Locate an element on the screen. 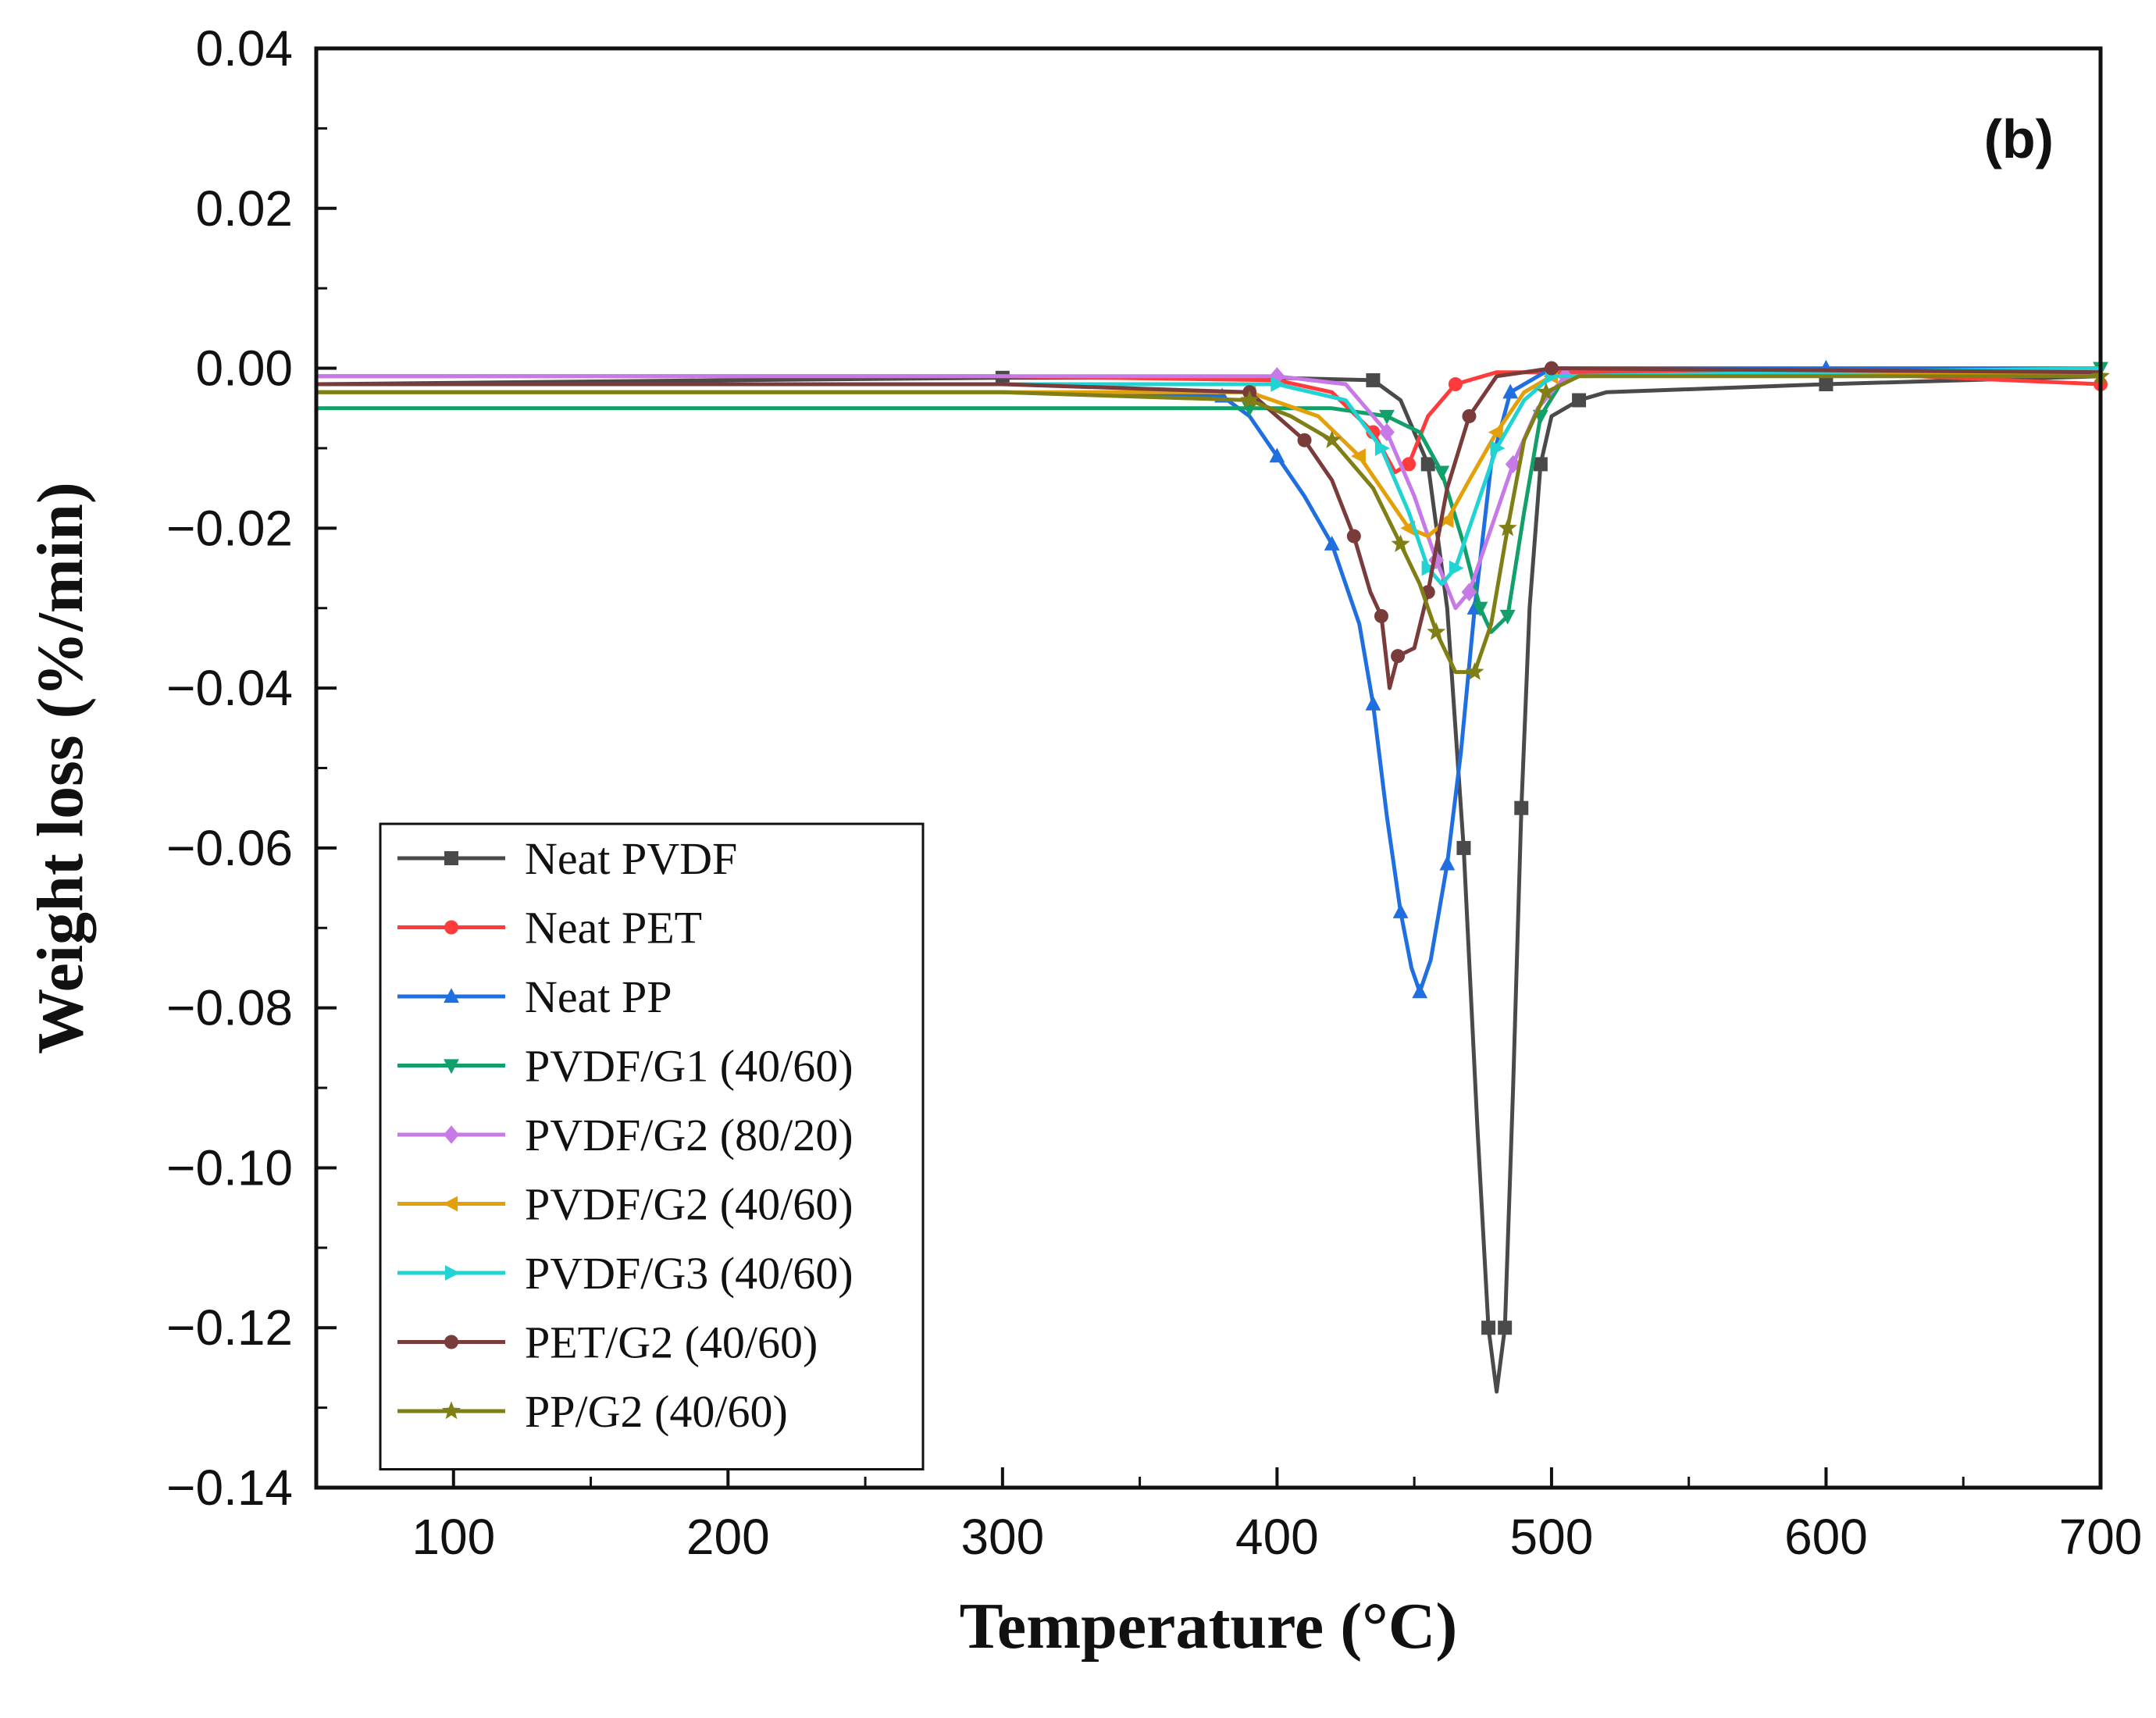  y-tick-label: 0.04 is located at coordinates (244, 48).